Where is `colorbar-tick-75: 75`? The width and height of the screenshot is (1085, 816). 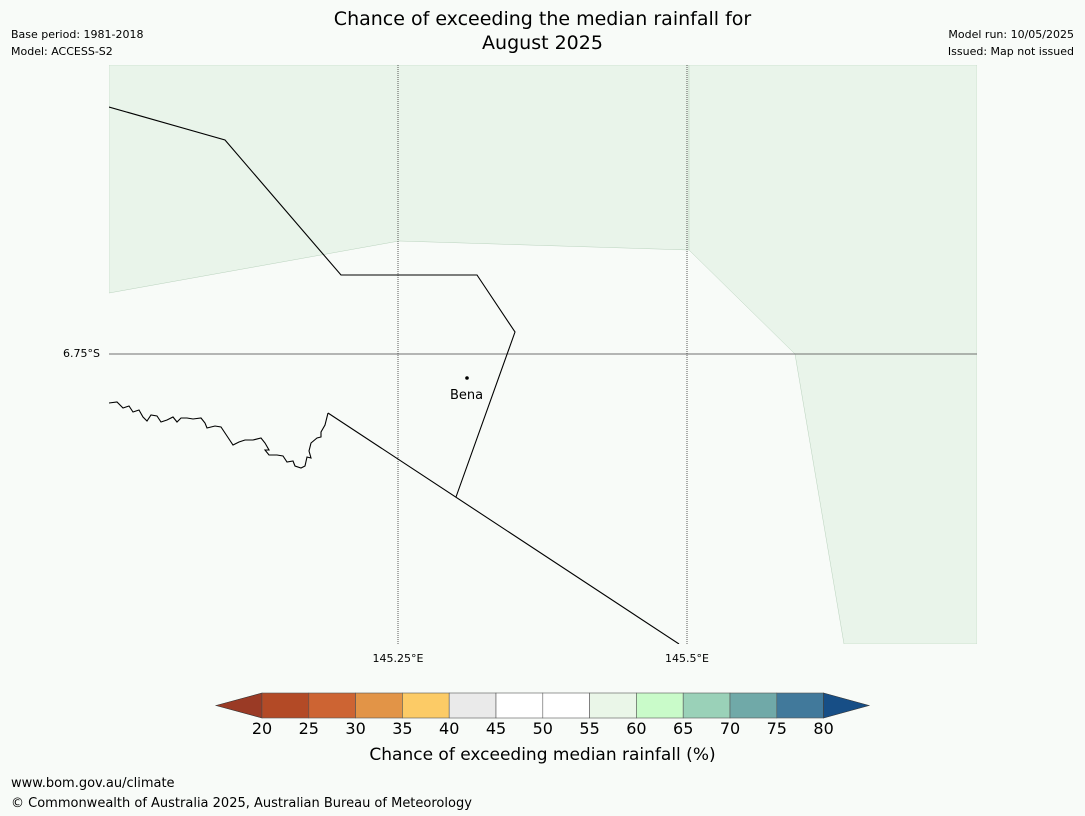 colorbar-tick-75: 75 is located at coordinates (776, 728).